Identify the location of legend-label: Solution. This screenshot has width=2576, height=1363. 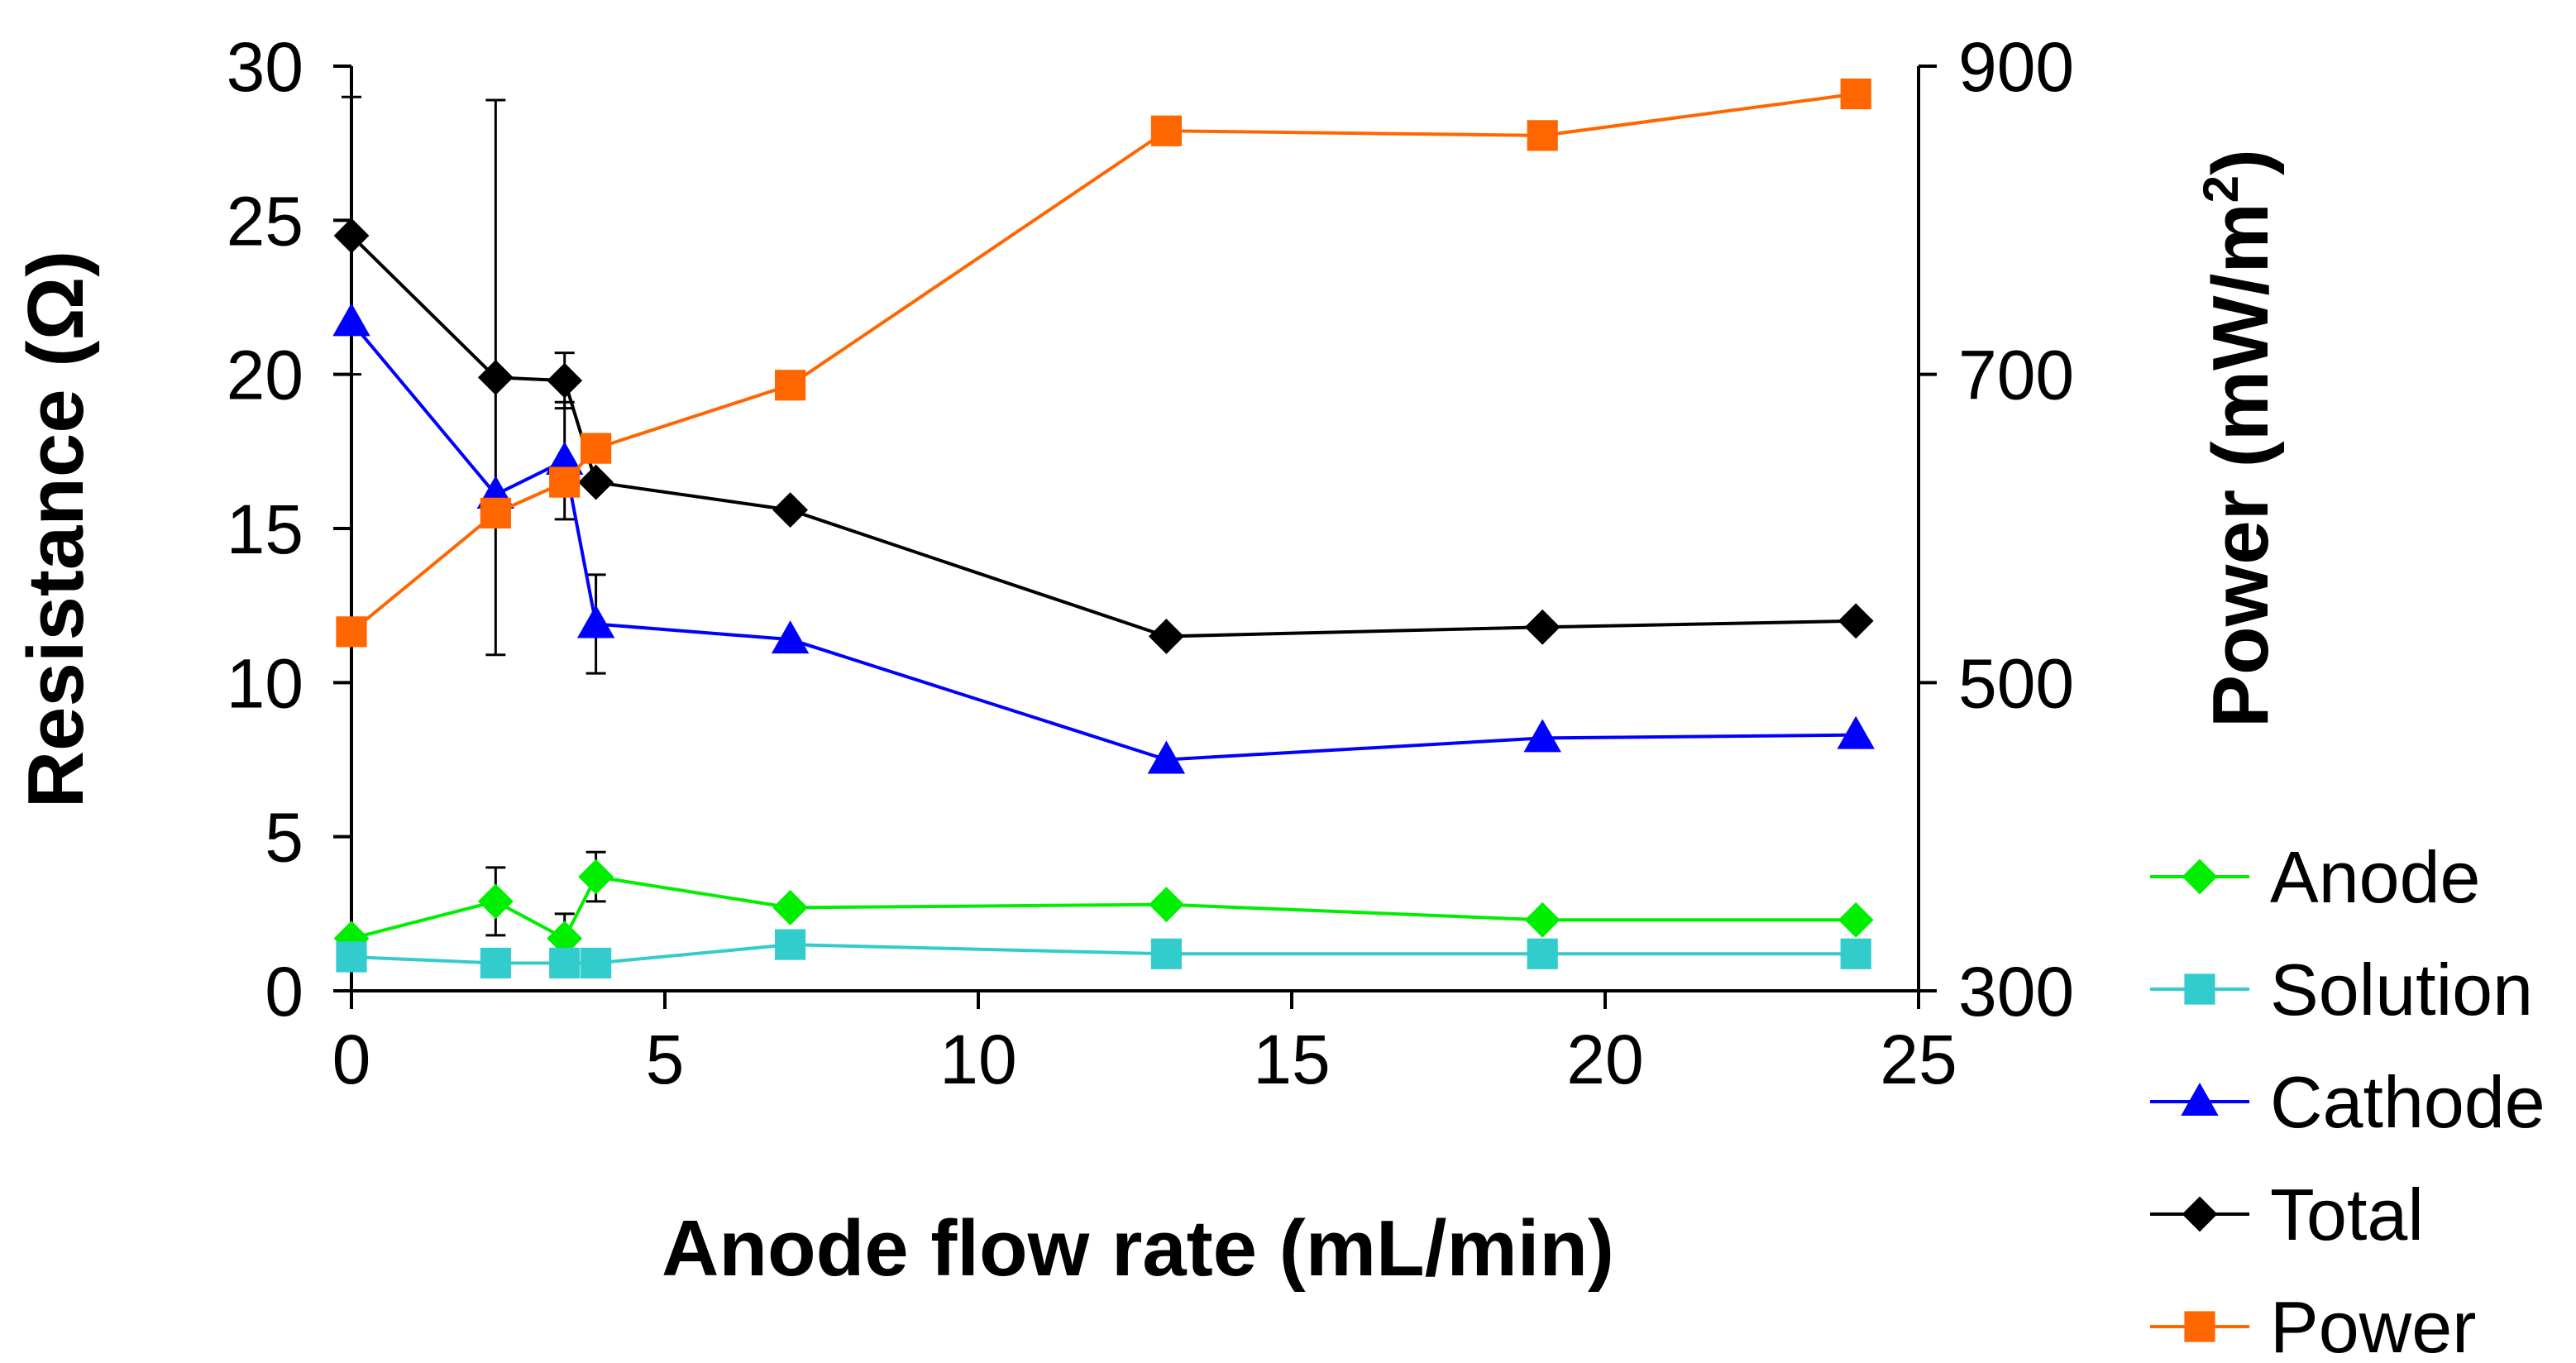
(2401, 990).